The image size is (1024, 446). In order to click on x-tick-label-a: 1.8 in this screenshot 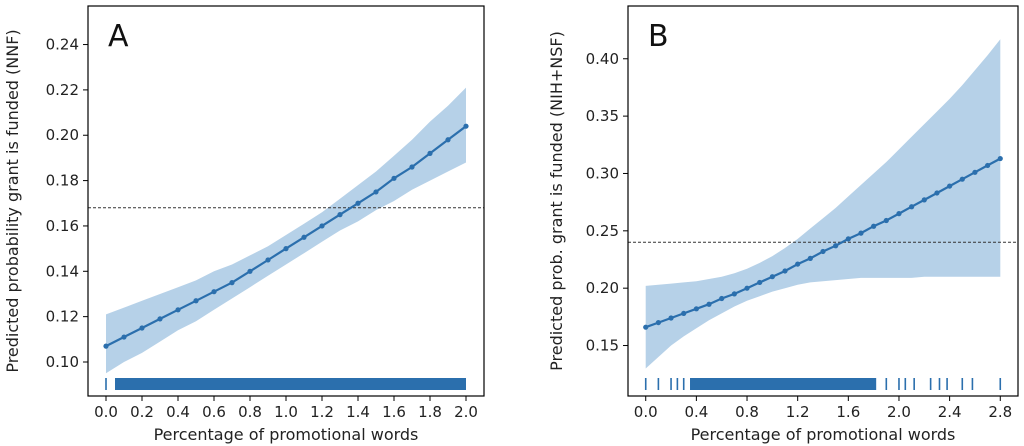, I will do `click(430, 412)`.